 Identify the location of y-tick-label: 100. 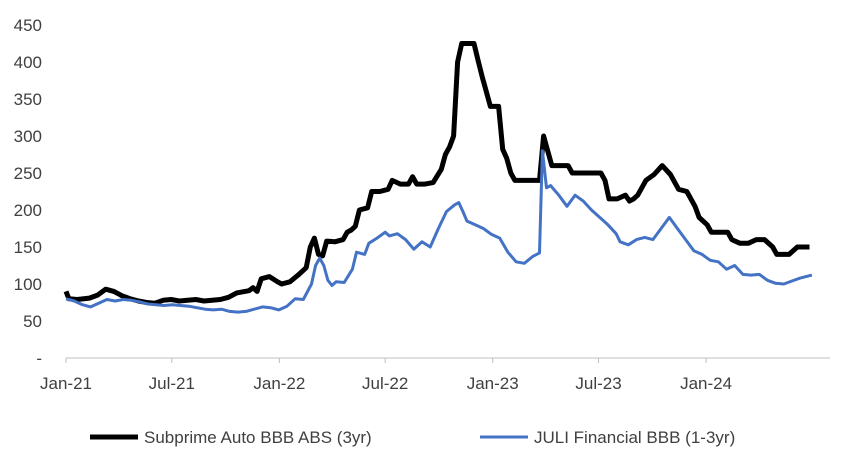
(28, 284).